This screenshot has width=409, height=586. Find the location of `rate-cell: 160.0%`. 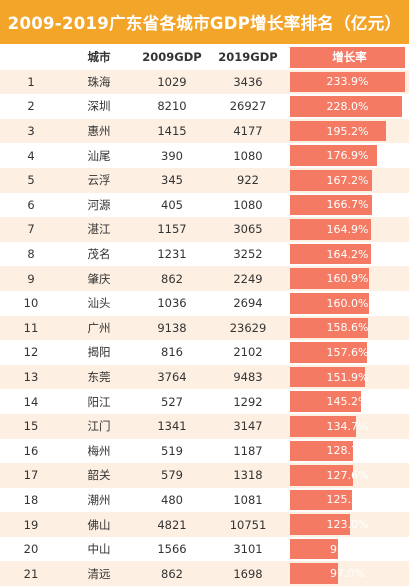

rate-cell: 160.0% is located at coordinates (349, 303).